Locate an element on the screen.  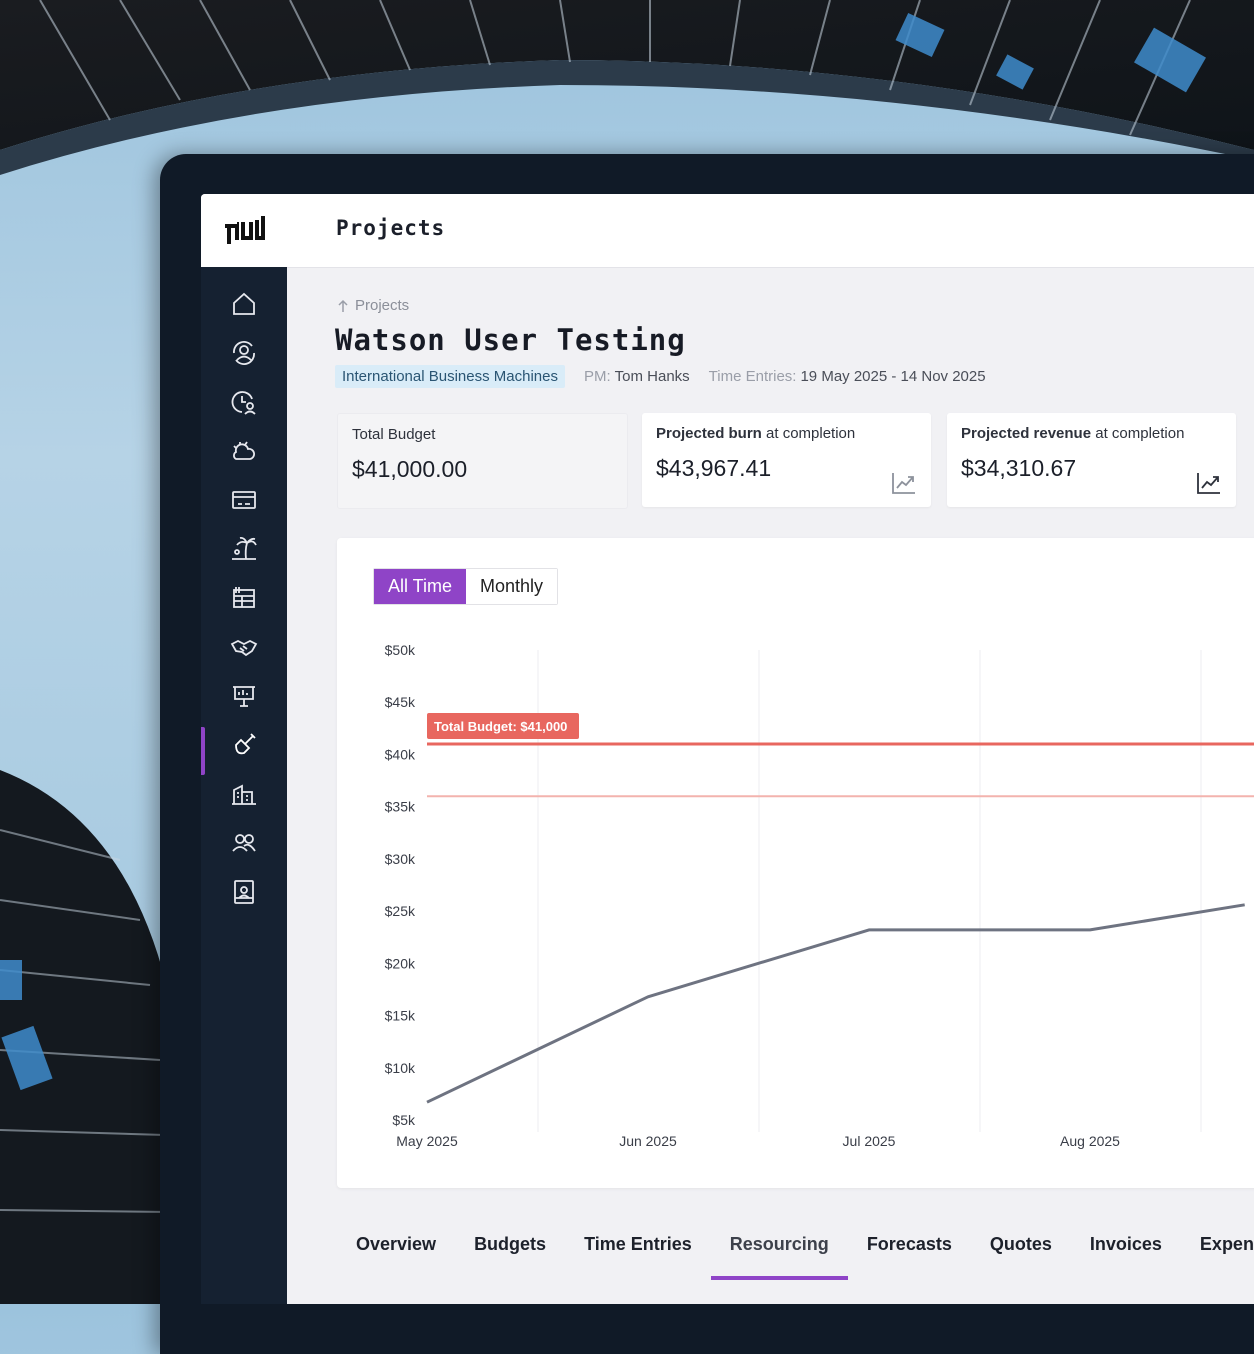
sidebar-item-clients is located at coordinates (244, 353).